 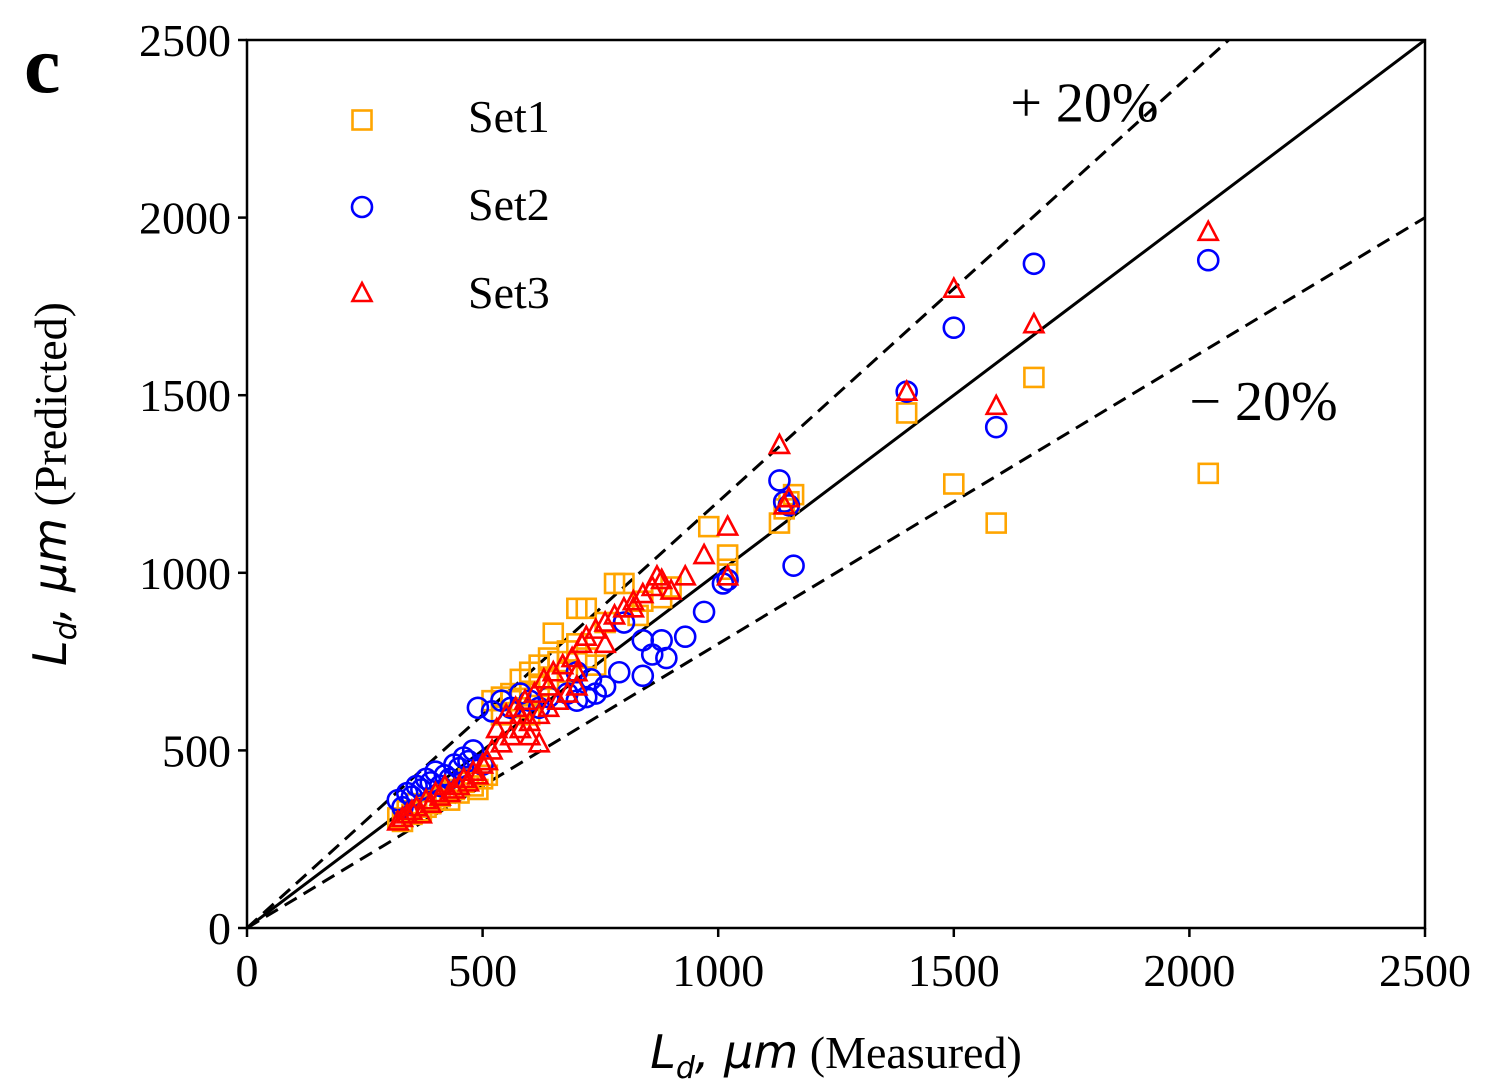 I want to click on x-axis-label-symbol: L, so click(x=663, y=1052).